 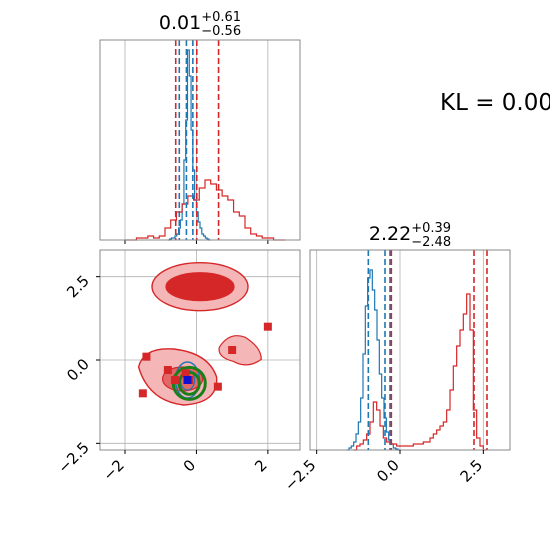 What do you see at coordinates (410, 235) in the screenshot?
I see `title-param-2: 2.22+0.39 −2.48` at bounding box center [410, 235].